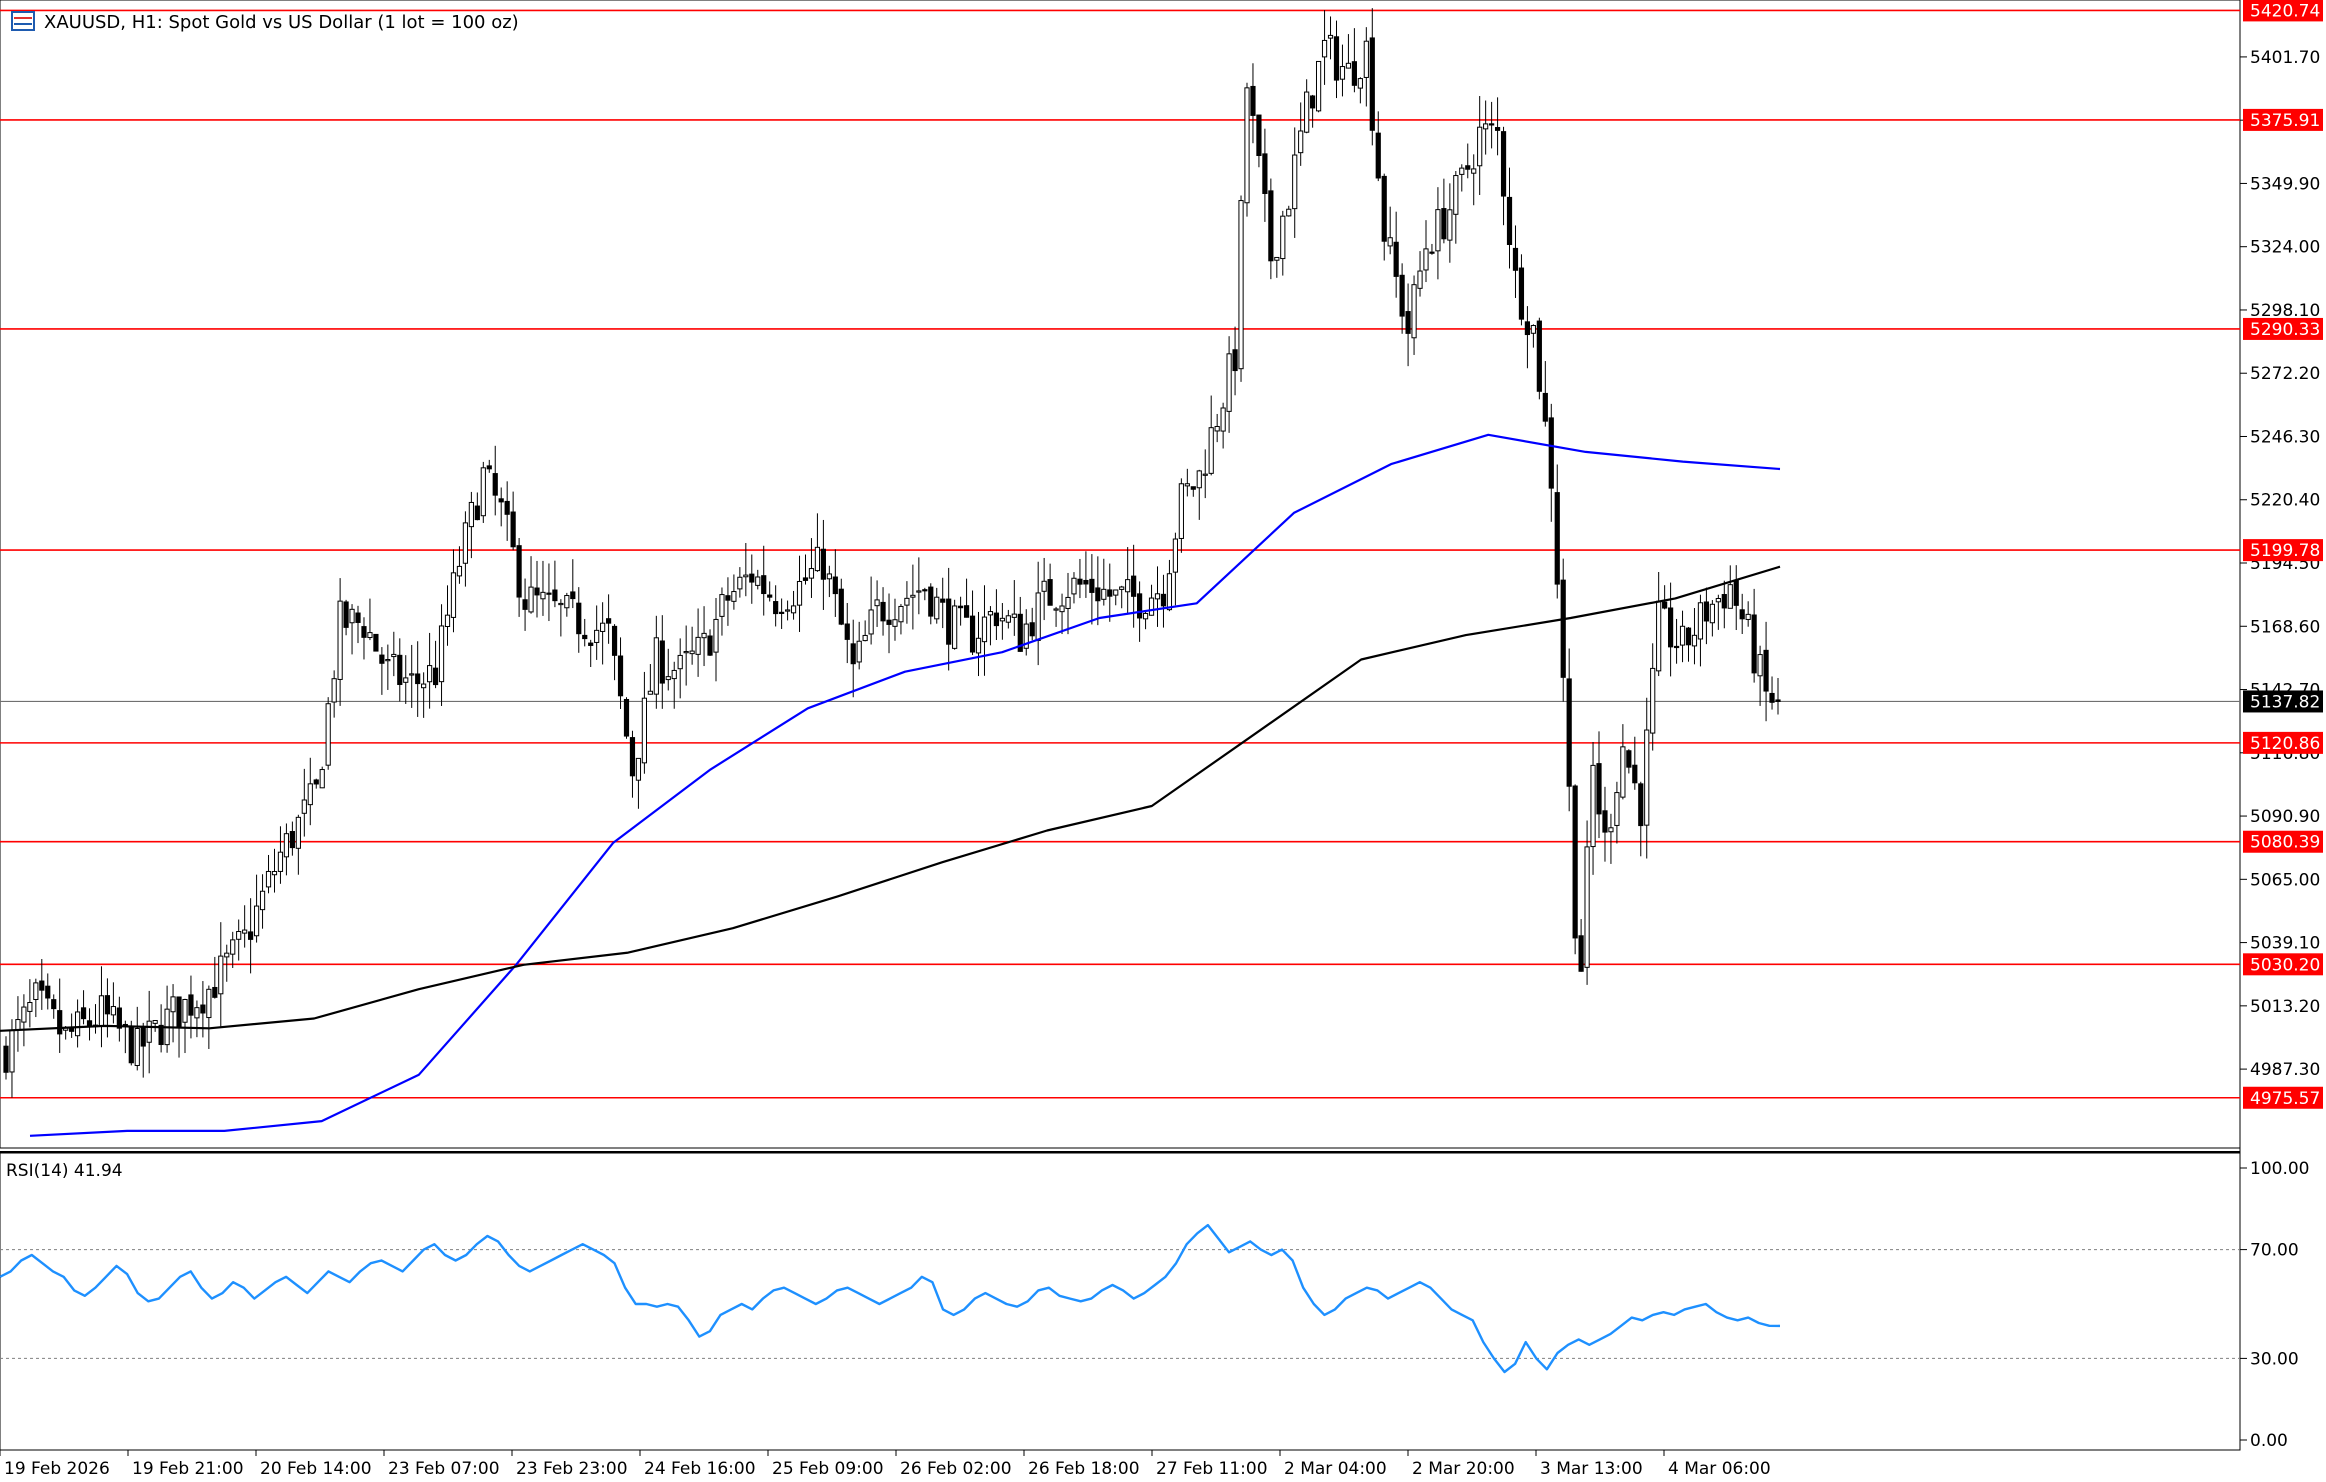 This screenshot has width=2326, height=1482. Describe the element at coordinates (64, 1171) in the screenshot. I see `rsi-label: RSI(14) 41.94` at that location.